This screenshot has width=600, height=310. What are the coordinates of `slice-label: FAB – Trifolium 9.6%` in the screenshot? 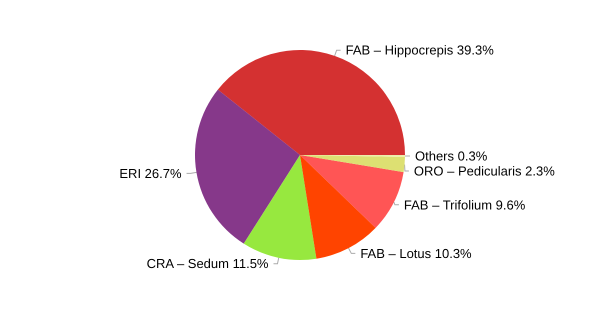 It's located at (465, 204).